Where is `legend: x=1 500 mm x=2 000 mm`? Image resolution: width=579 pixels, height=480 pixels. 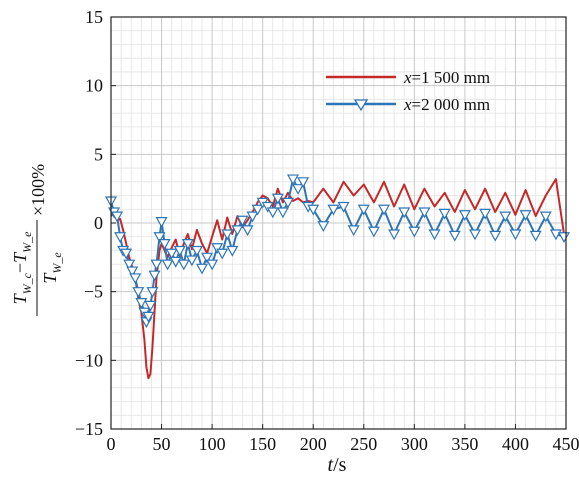
legend: x=1 500 mm x=2 000 mm is located at coordinates (408, 91).